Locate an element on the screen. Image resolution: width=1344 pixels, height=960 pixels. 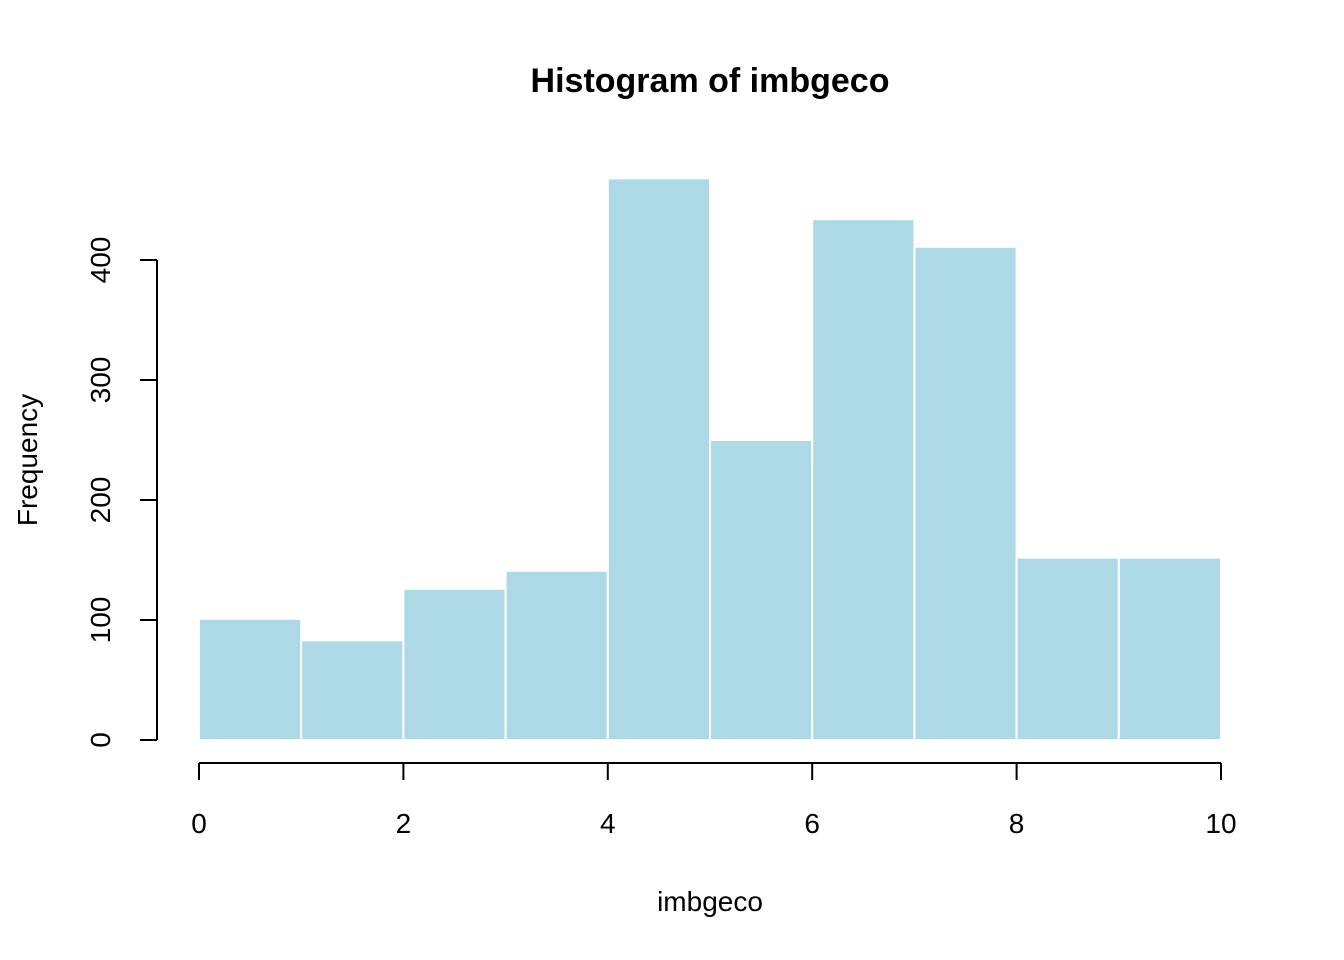
y-tick-label: 100 is located at coordinates (100, 620).